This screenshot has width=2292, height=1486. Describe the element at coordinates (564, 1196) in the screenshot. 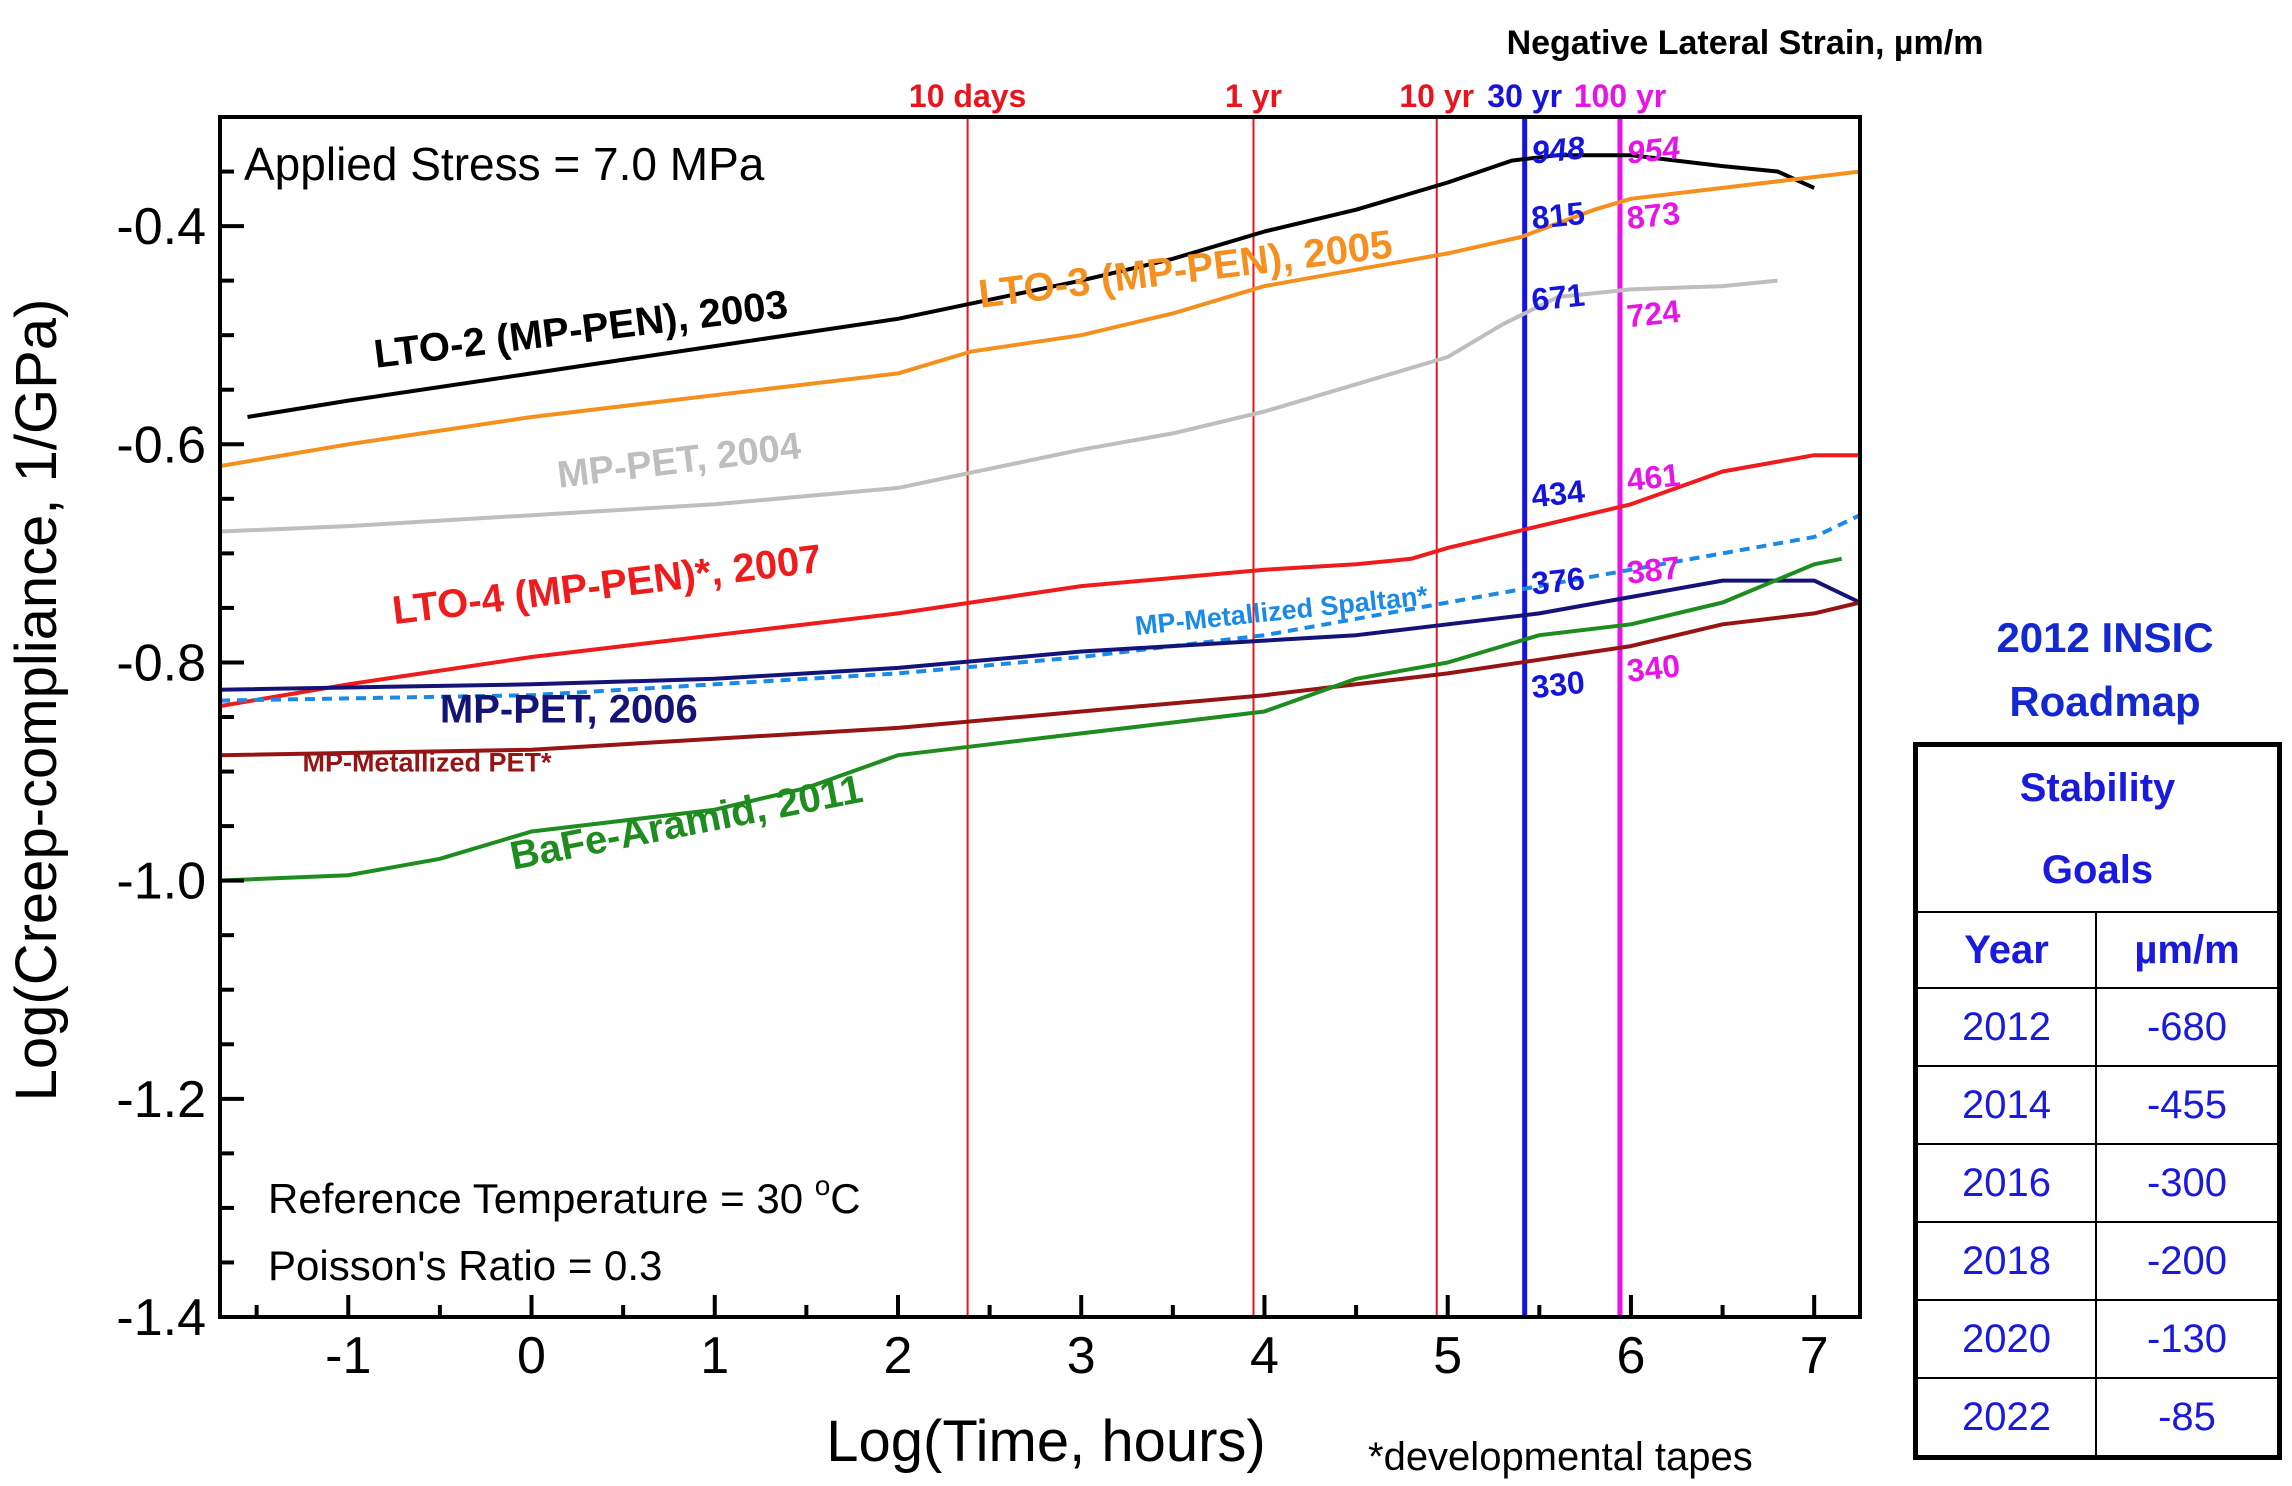

I see `temperature-annotation: Reference Temperature = 30 oC` at that location.